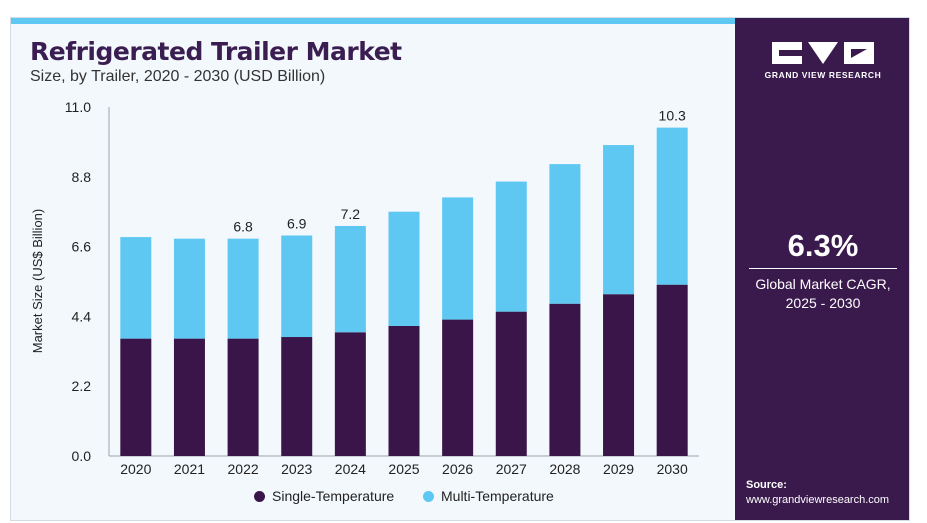 This screenshot has height=523, width=927. I want to click on legend-label-multi: Multi-Temperature, so click(497, 496).